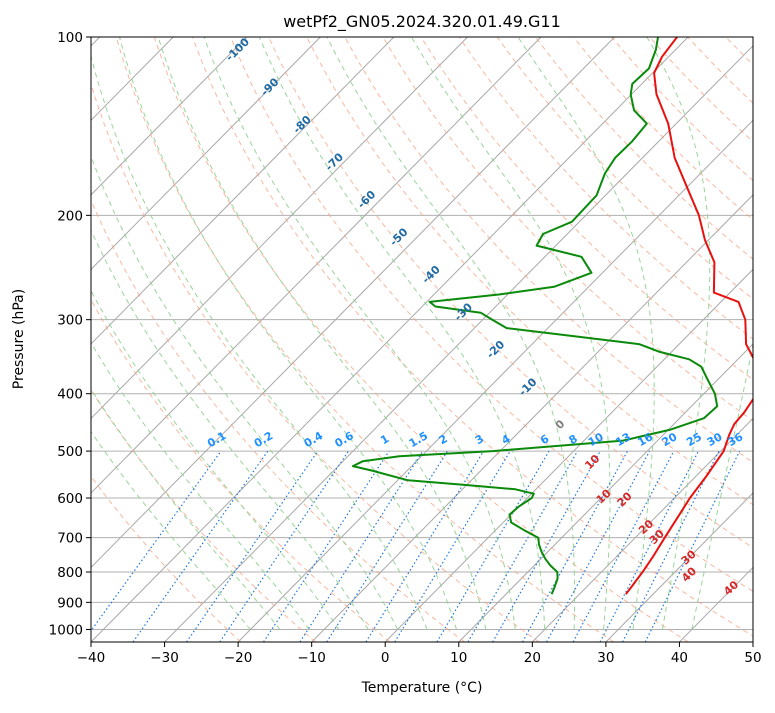 This screenshot has width=775, height=713. I want to click on dry-adiabat-label: 40, so click(731, 588).